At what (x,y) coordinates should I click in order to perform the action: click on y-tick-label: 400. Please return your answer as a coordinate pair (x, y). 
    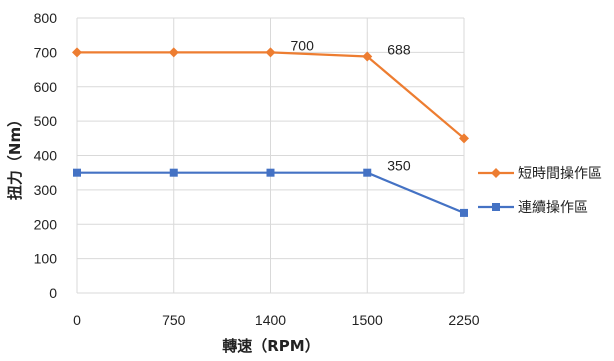
    Looking at the image, I should click on (46, 156).